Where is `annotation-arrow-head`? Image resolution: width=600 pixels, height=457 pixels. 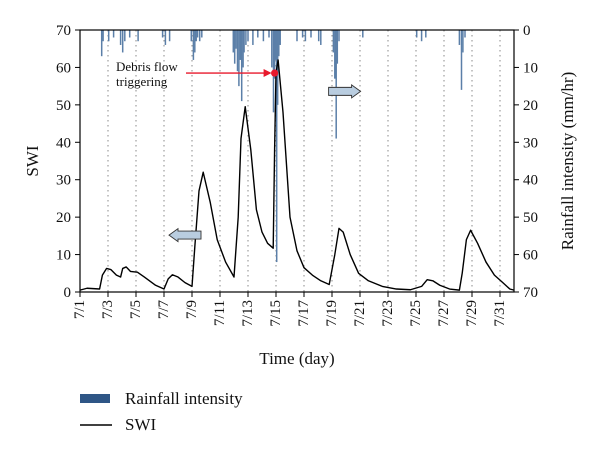 annotation-arrow-head is located at coordinates (267, 73).